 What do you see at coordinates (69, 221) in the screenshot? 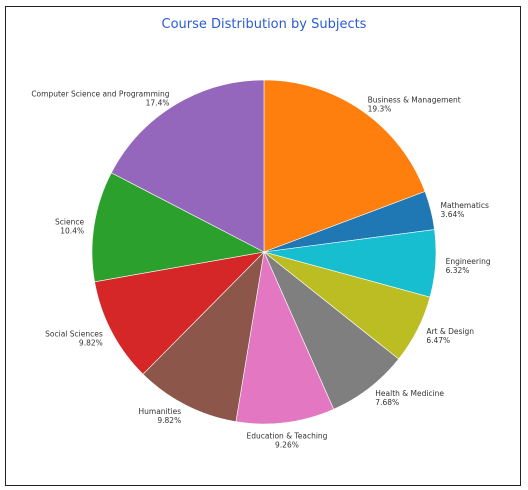
I see `slice-label-science: Science` at bounding box center [69, 221].